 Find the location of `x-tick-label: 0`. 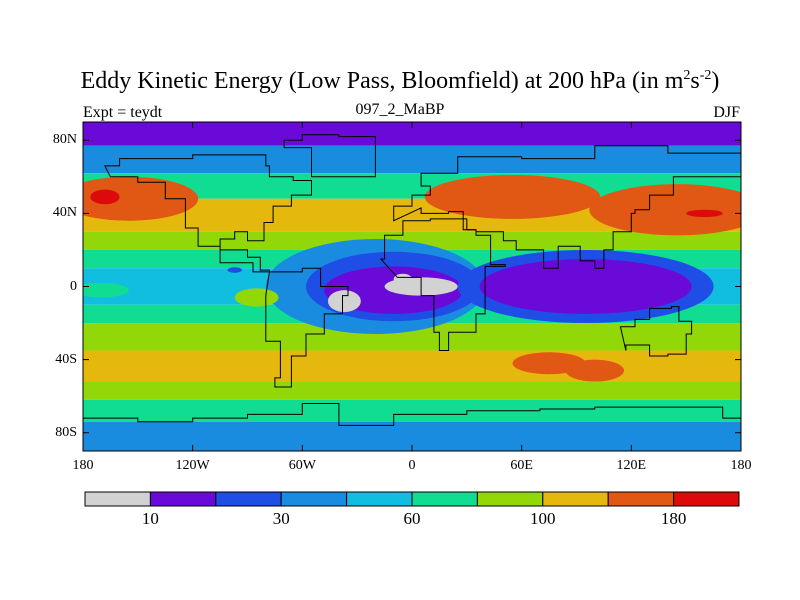

x-tick-label: 0 is located at coordinates (412, 465).